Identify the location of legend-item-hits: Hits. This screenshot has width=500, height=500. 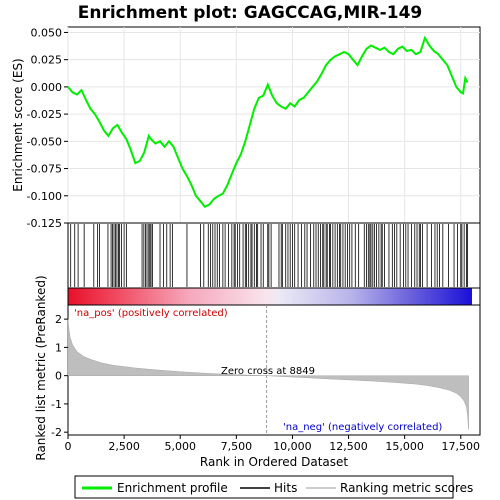
(285, 488).